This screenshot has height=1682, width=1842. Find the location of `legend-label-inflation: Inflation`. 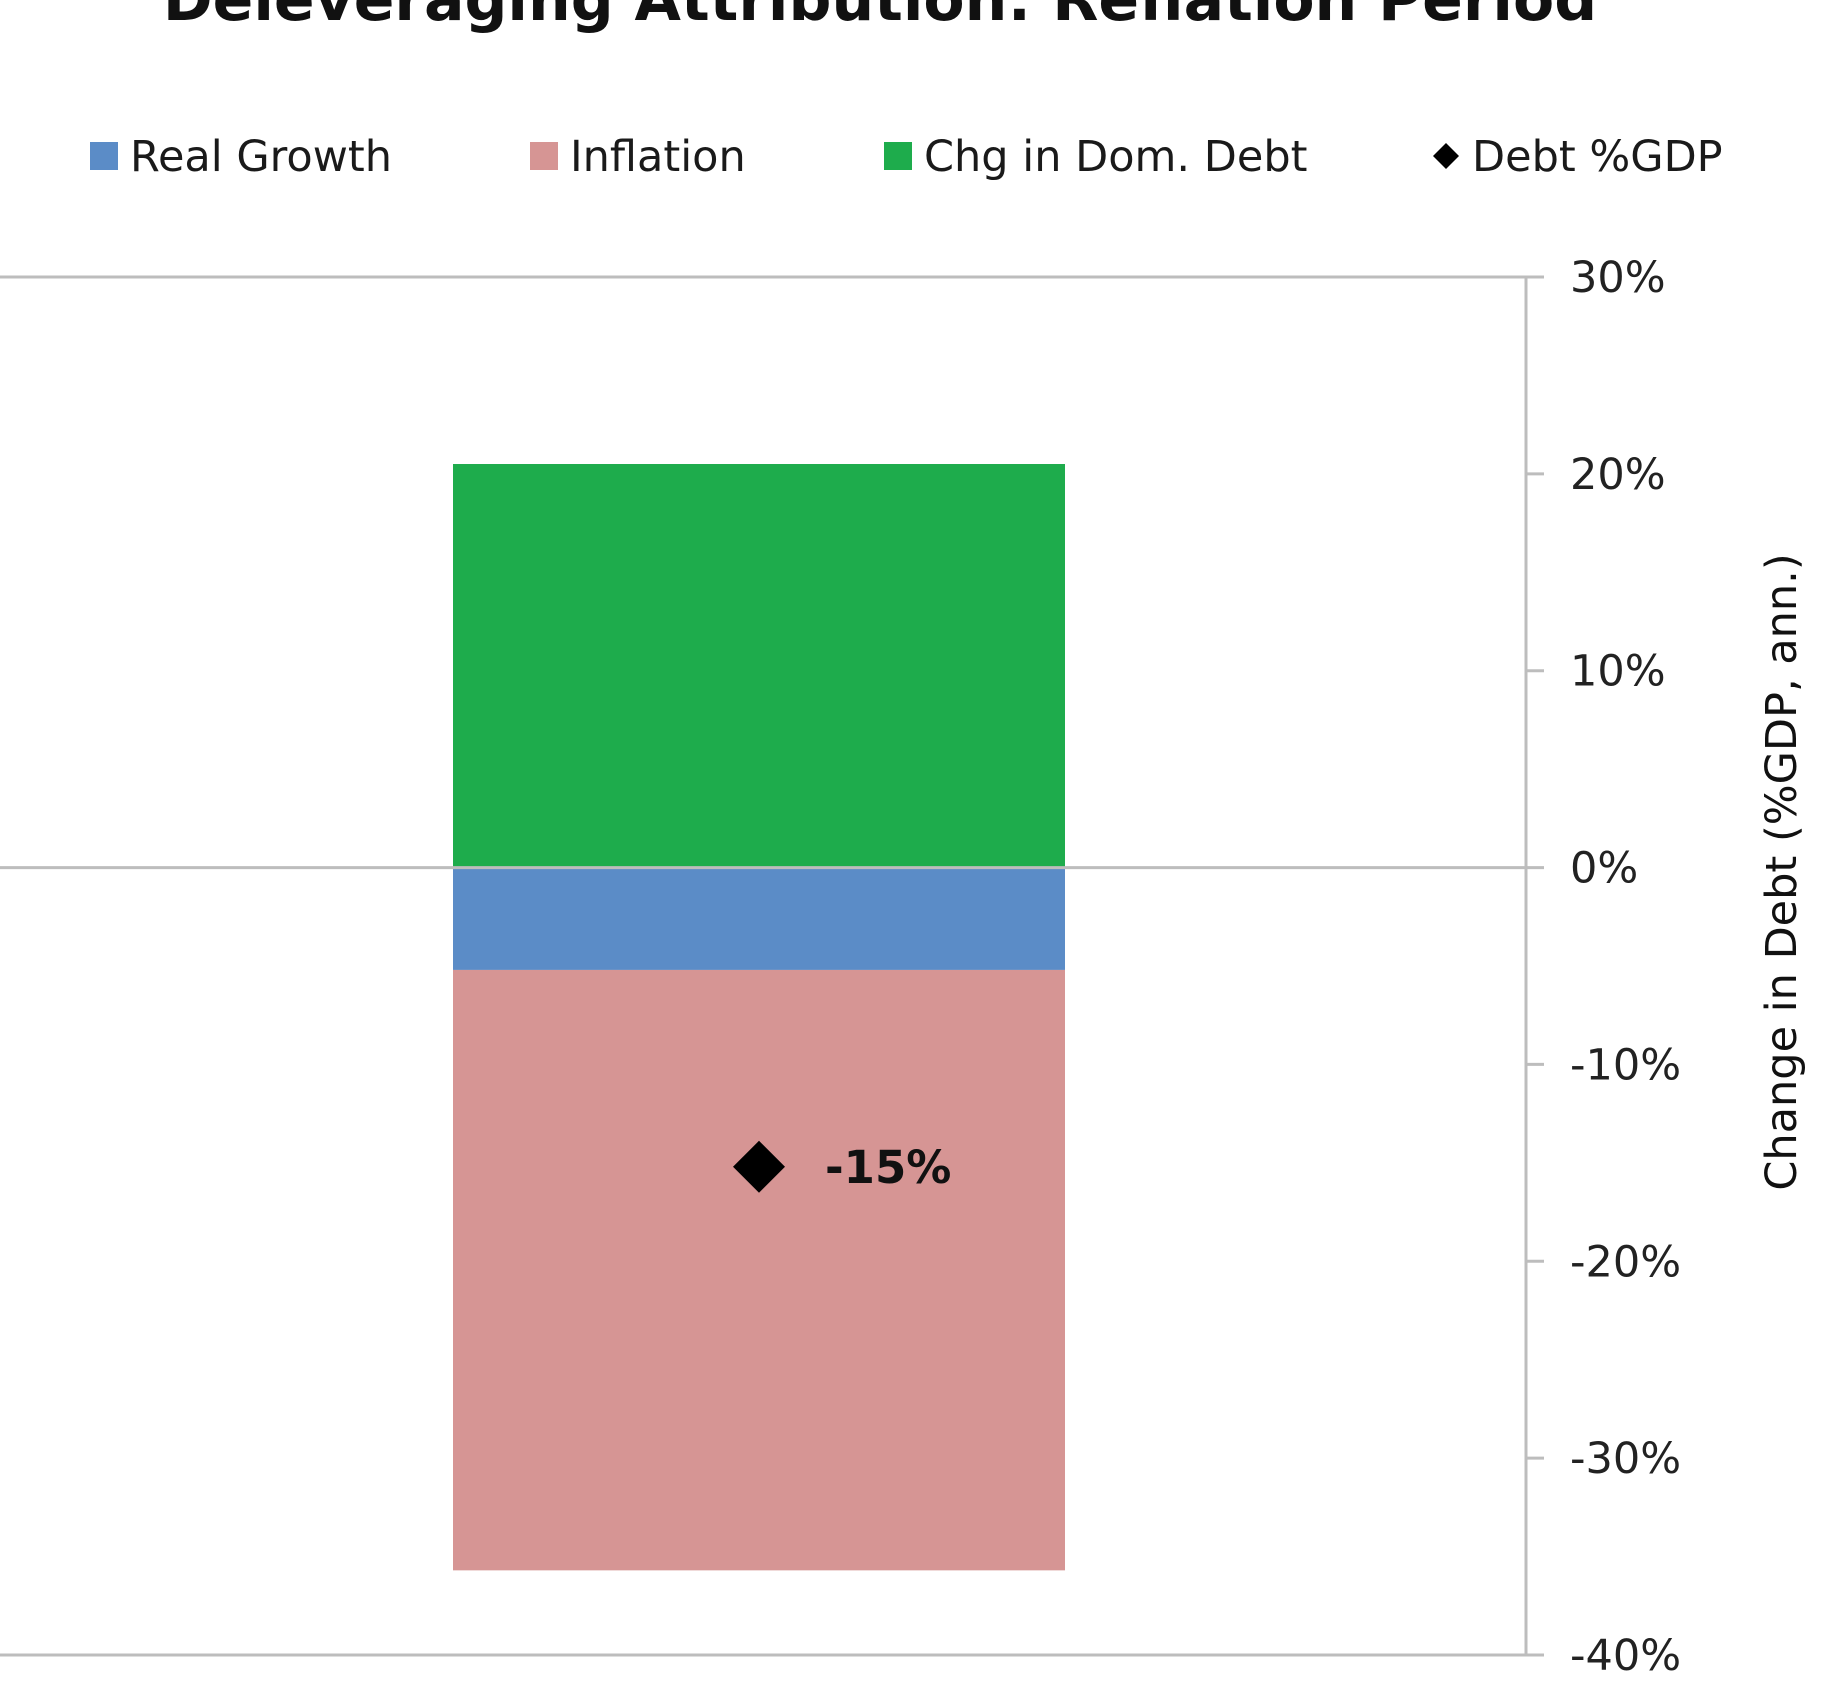

legend-label-inflation: Inflation is located at coordinates (658, 157).